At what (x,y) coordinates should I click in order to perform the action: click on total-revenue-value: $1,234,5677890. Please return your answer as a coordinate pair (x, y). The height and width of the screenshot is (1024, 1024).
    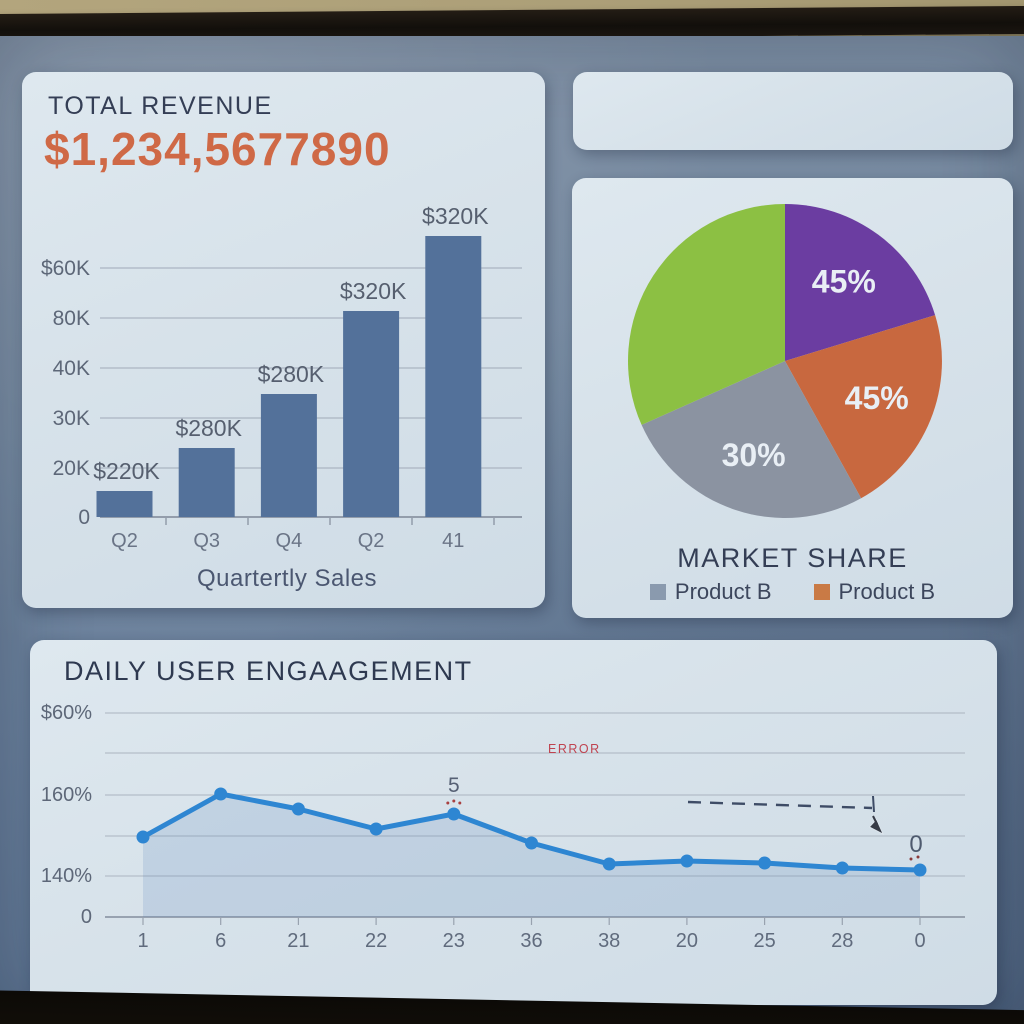
    Looking at the image, I should click on (217, 149).